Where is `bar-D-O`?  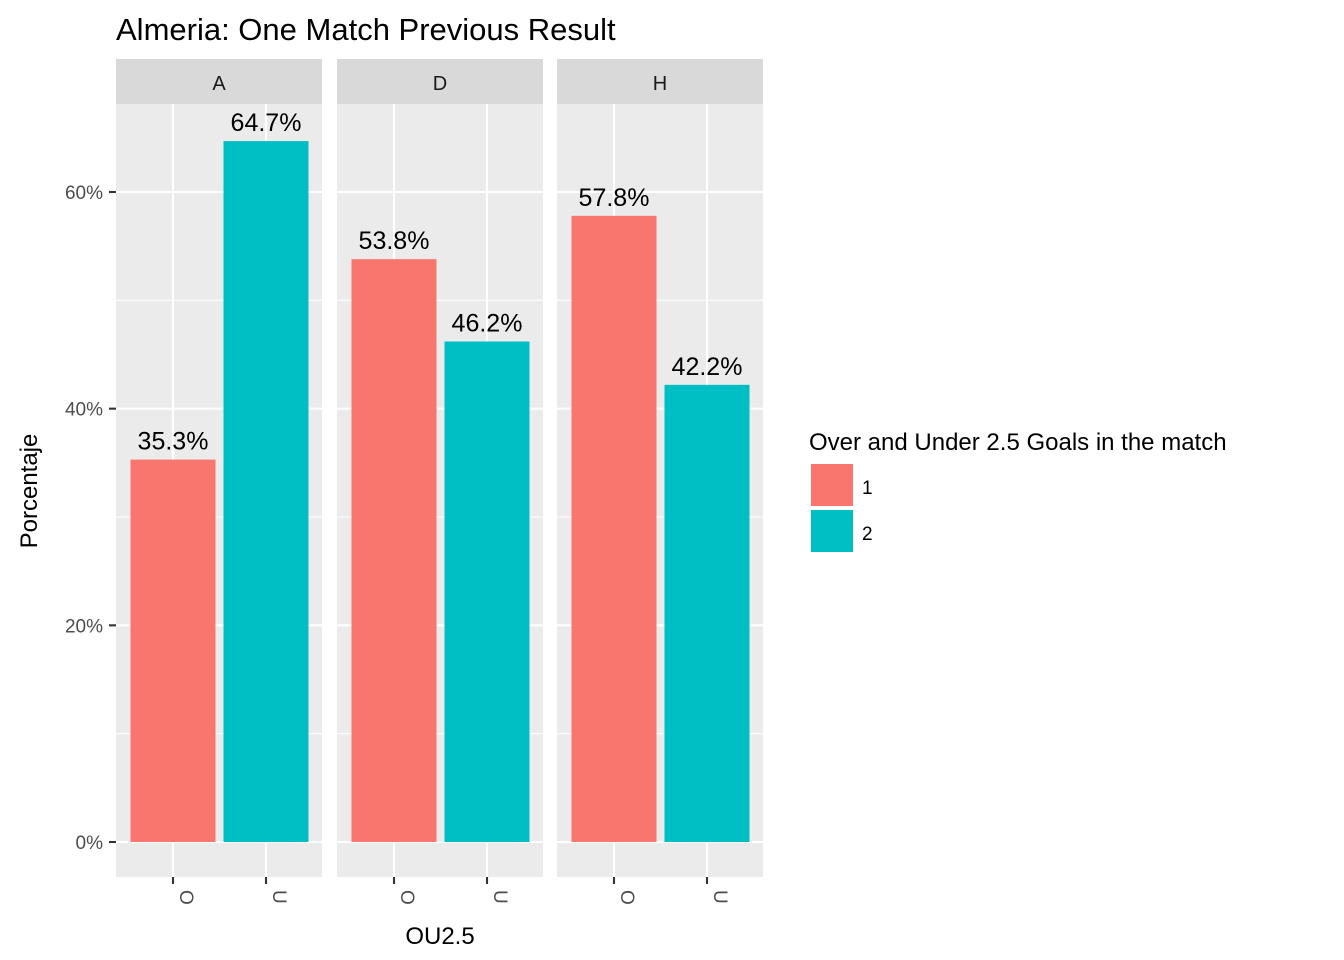 bar-D-O is located at coordinates (394, 551).